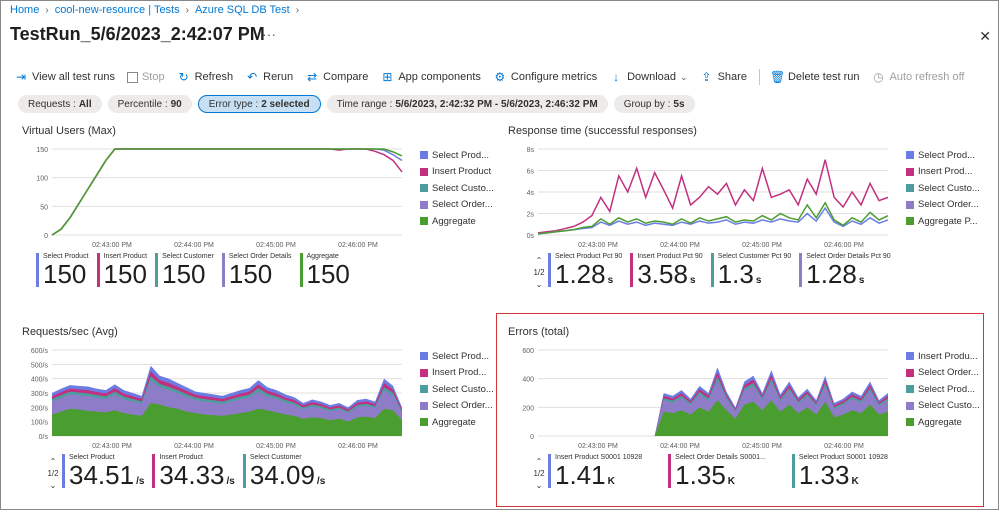 This screenshot has width=999, height=510. I want to click on stat-card: Select Customer 150, so click(184, 270).